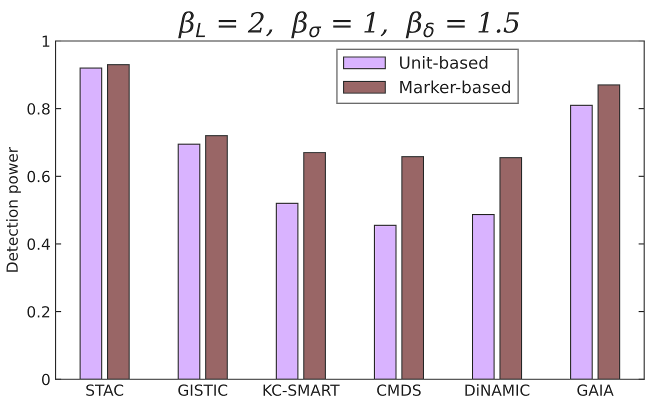  I want to click on x-tick-label: KC-SMART, so click(302, 390).